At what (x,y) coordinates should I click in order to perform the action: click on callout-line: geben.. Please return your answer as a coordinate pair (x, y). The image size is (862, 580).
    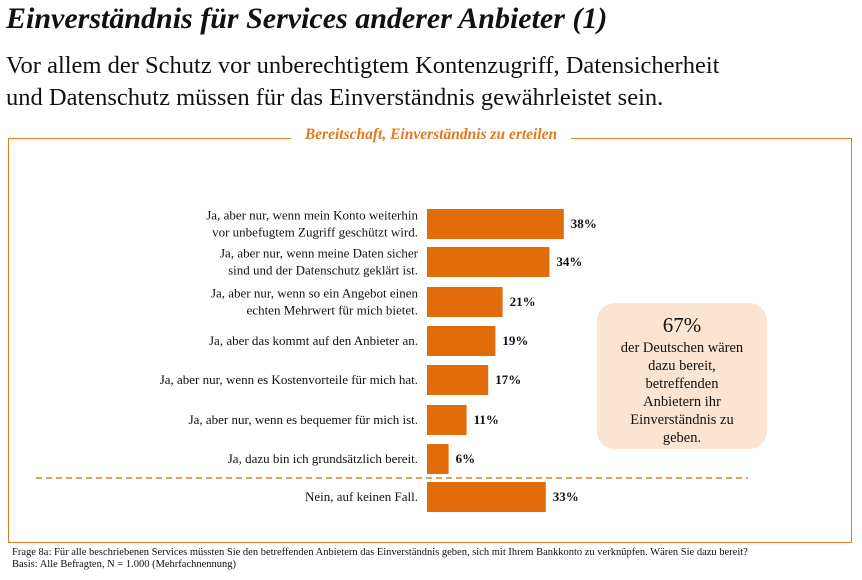
    Looking at the image, I should click on (682, 438).